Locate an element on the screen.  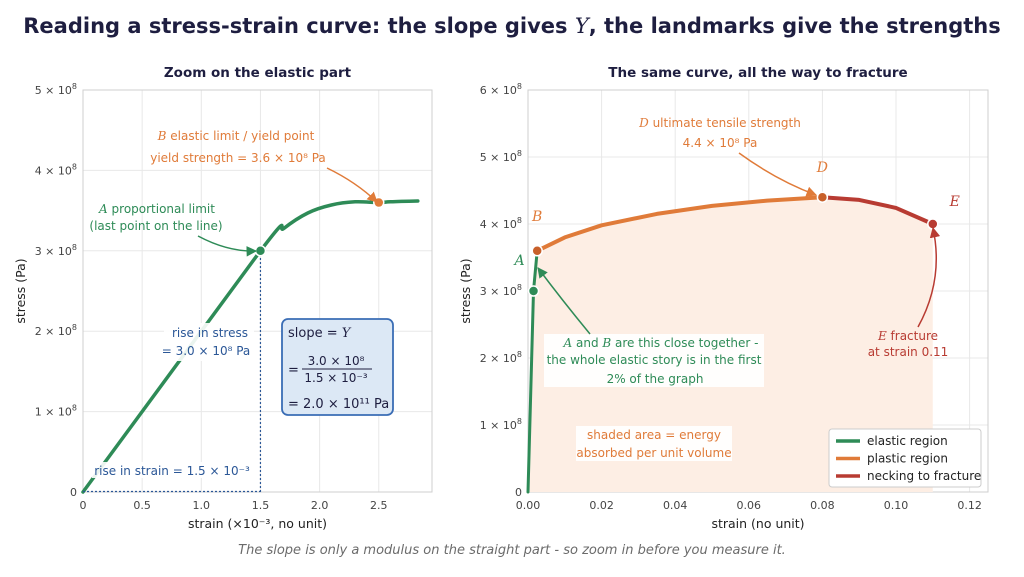
right-AB-annotation-line2: the whole elastic story is in the first is located at coordinates (654, 360).